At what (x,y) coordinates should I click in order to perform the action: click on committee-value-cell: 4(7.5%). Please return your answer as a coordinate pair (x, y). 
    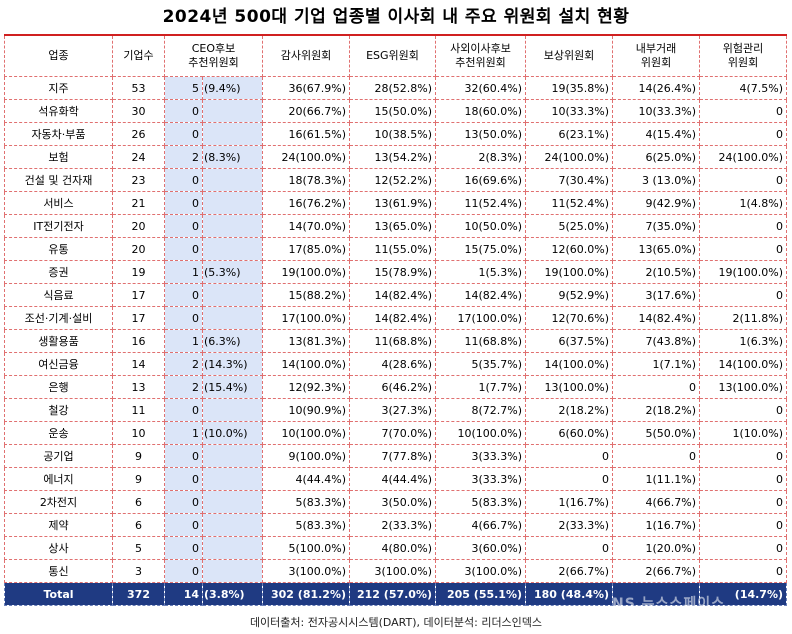
    Looking at the image, I should click on (743, 88).